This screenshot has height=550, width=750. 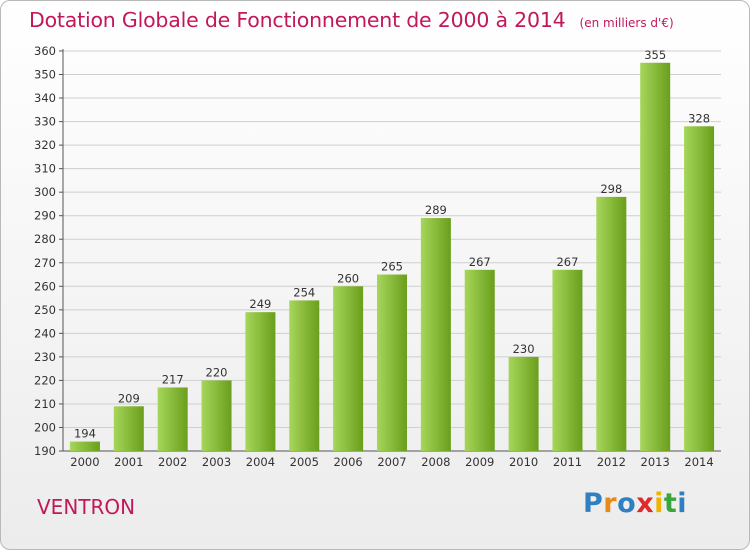 I want to click on value-label-2001: 209, so click(x=129, y=398).